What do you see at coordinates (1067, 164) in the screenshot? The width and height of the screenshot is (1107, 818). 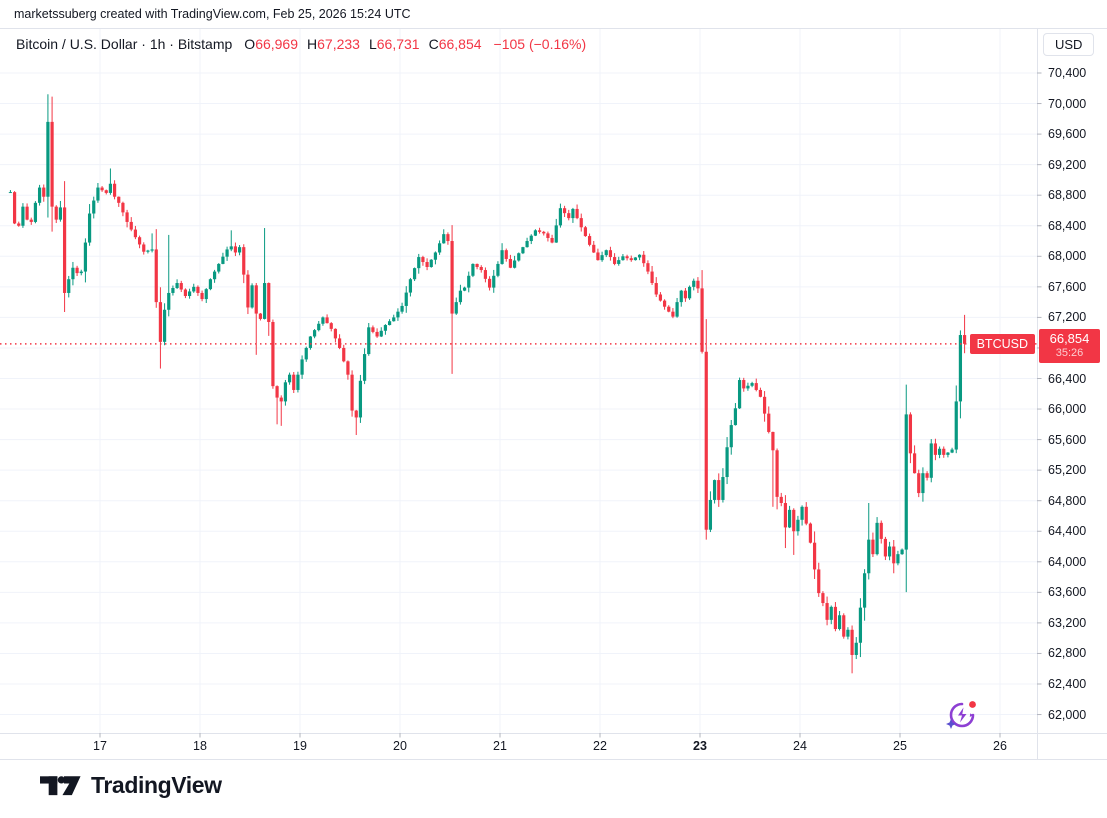 I see `price-tick-label: 69,200` at bounding box center [1067, 164].